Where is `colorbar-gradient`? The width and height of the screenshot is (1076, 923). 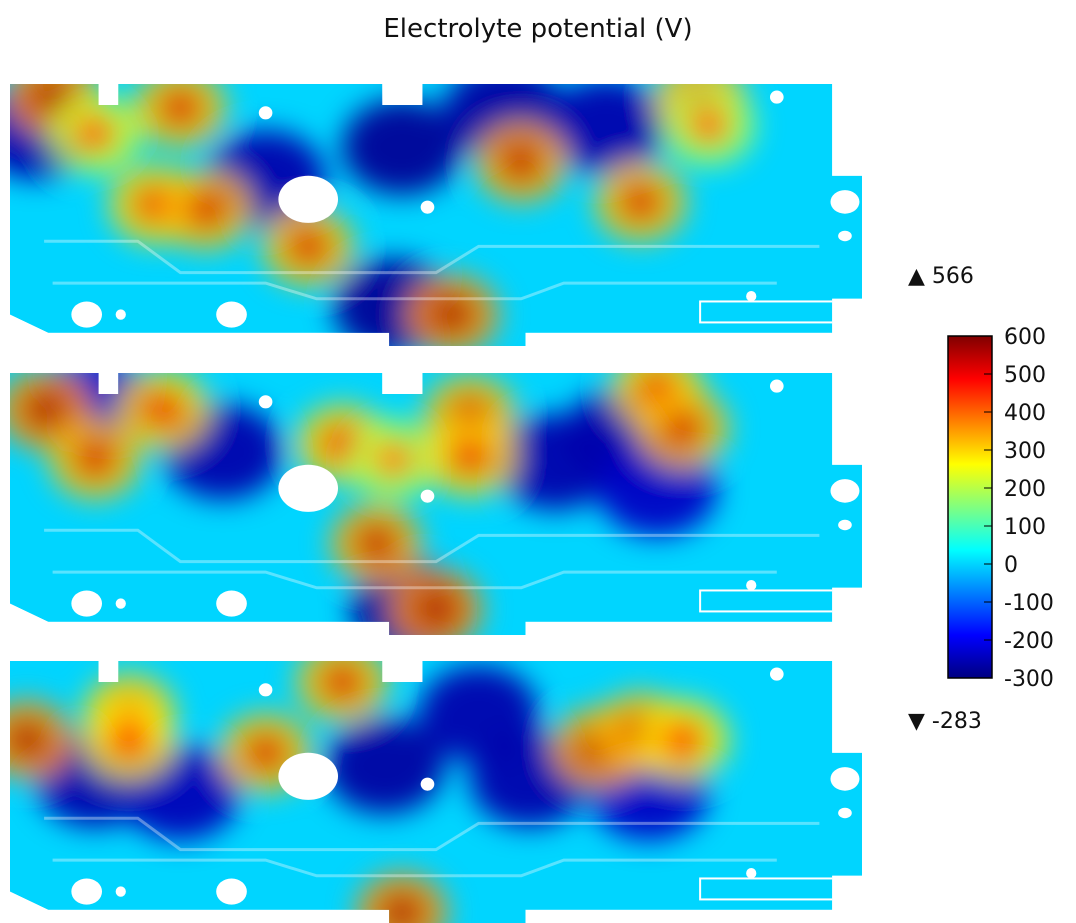
colorbar-gradient is located at coordinates (970, 507).